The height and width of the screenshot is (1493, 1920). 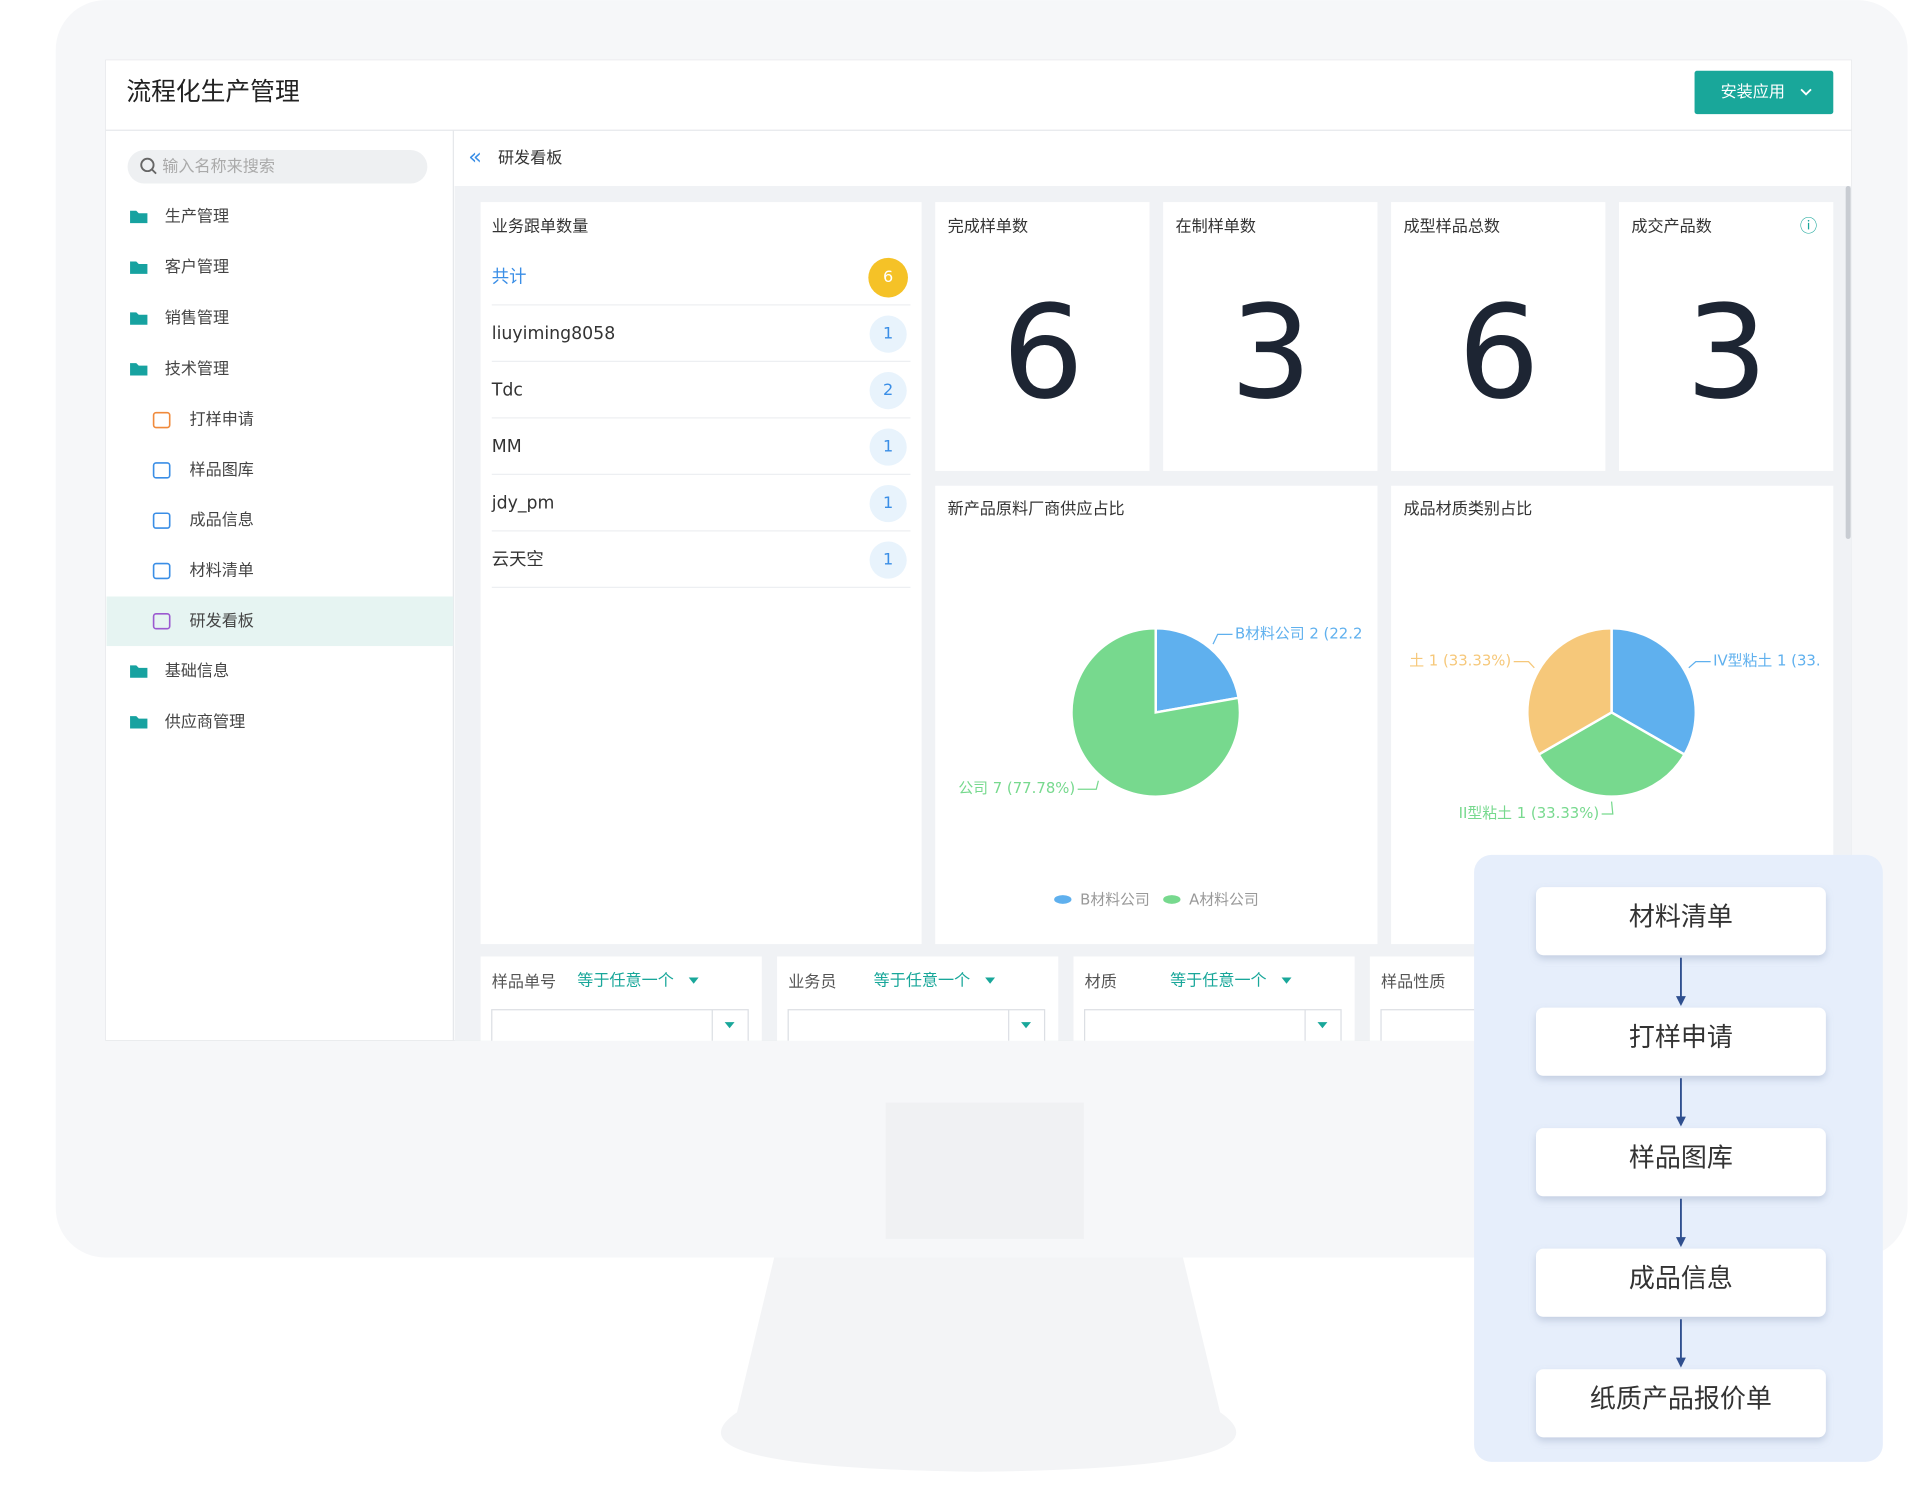 I want to click on filter-label: 样品性质, so click(x=1413, y=981).